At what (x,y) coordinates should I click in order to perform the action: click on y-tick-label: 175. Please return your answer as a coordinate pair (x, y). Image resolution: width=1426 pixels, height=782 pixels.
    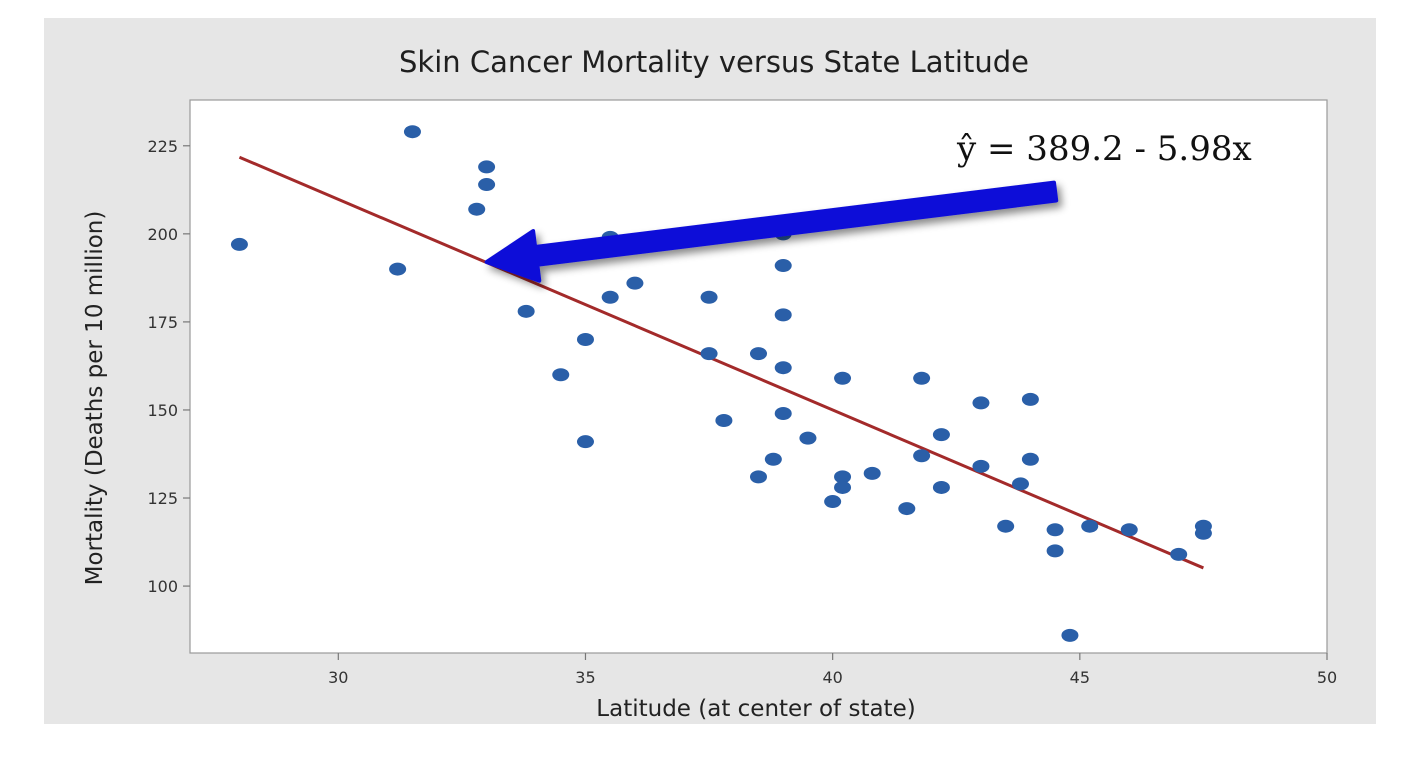
    Looking at the image, I should click on (162, 322).